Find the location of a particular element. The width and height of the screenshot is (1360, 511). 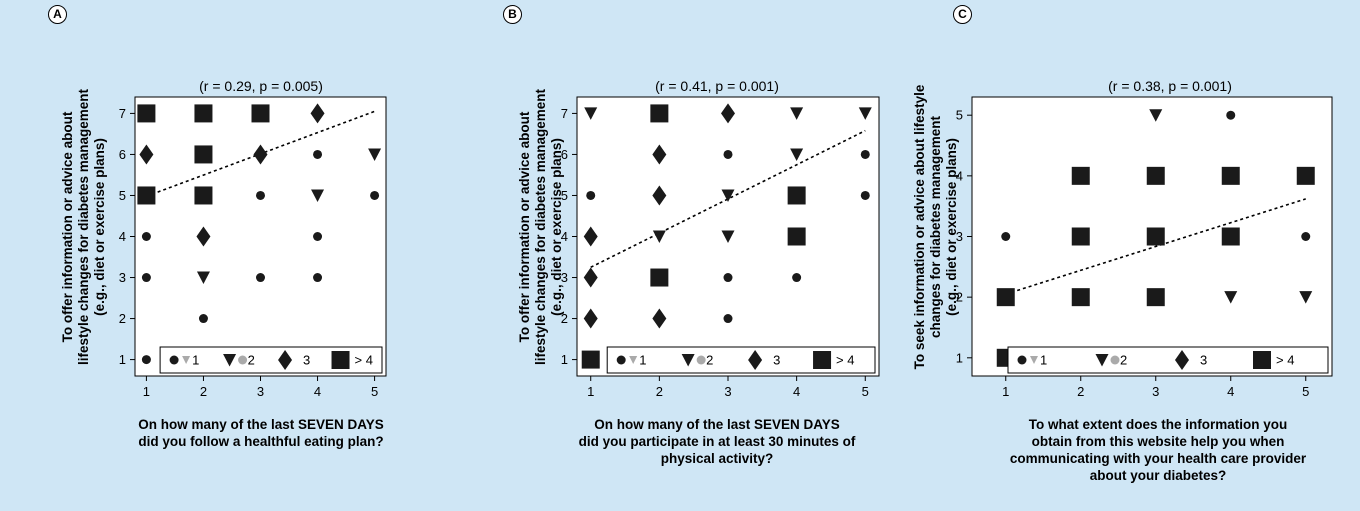

x-tick-label: 1 is located at coordinates (590, 391).